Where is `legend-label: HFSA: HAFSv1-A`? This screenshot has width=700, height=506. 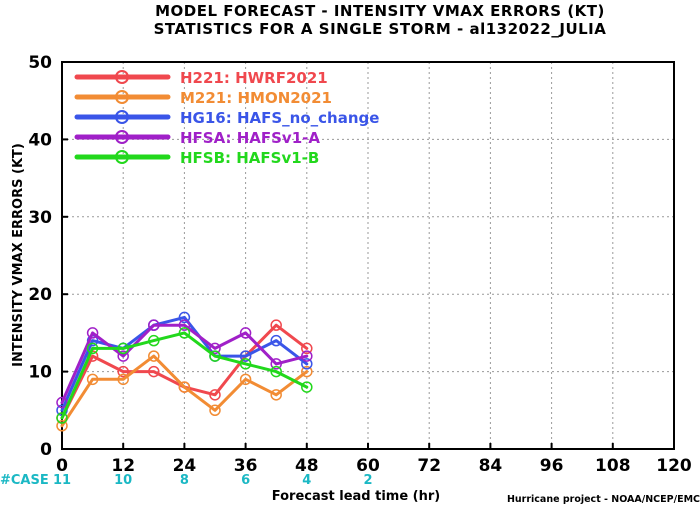 legend-label: HFSA: HAFSv1-A is located at coordinates (250, 138).